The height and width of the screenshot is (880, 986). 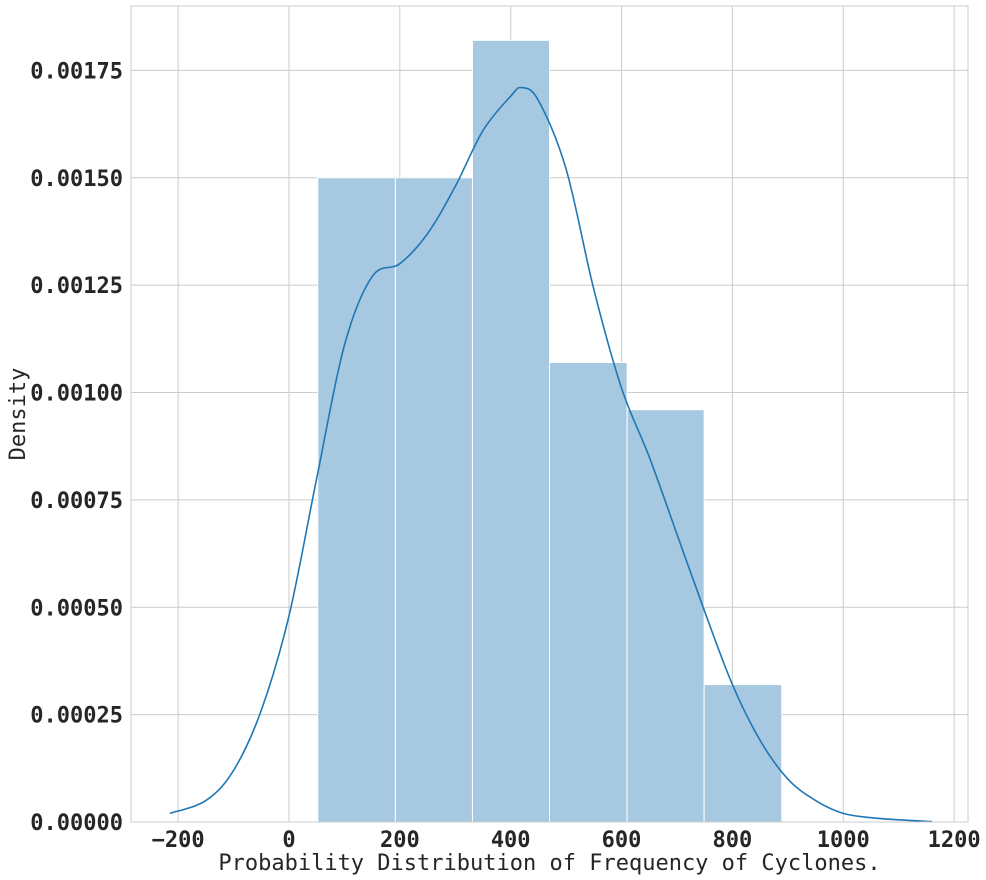 What do you see at coordinates (400, 840) in the screenshot?
I see `x-tick-label-2: 200` at bounding box center [400, 840].